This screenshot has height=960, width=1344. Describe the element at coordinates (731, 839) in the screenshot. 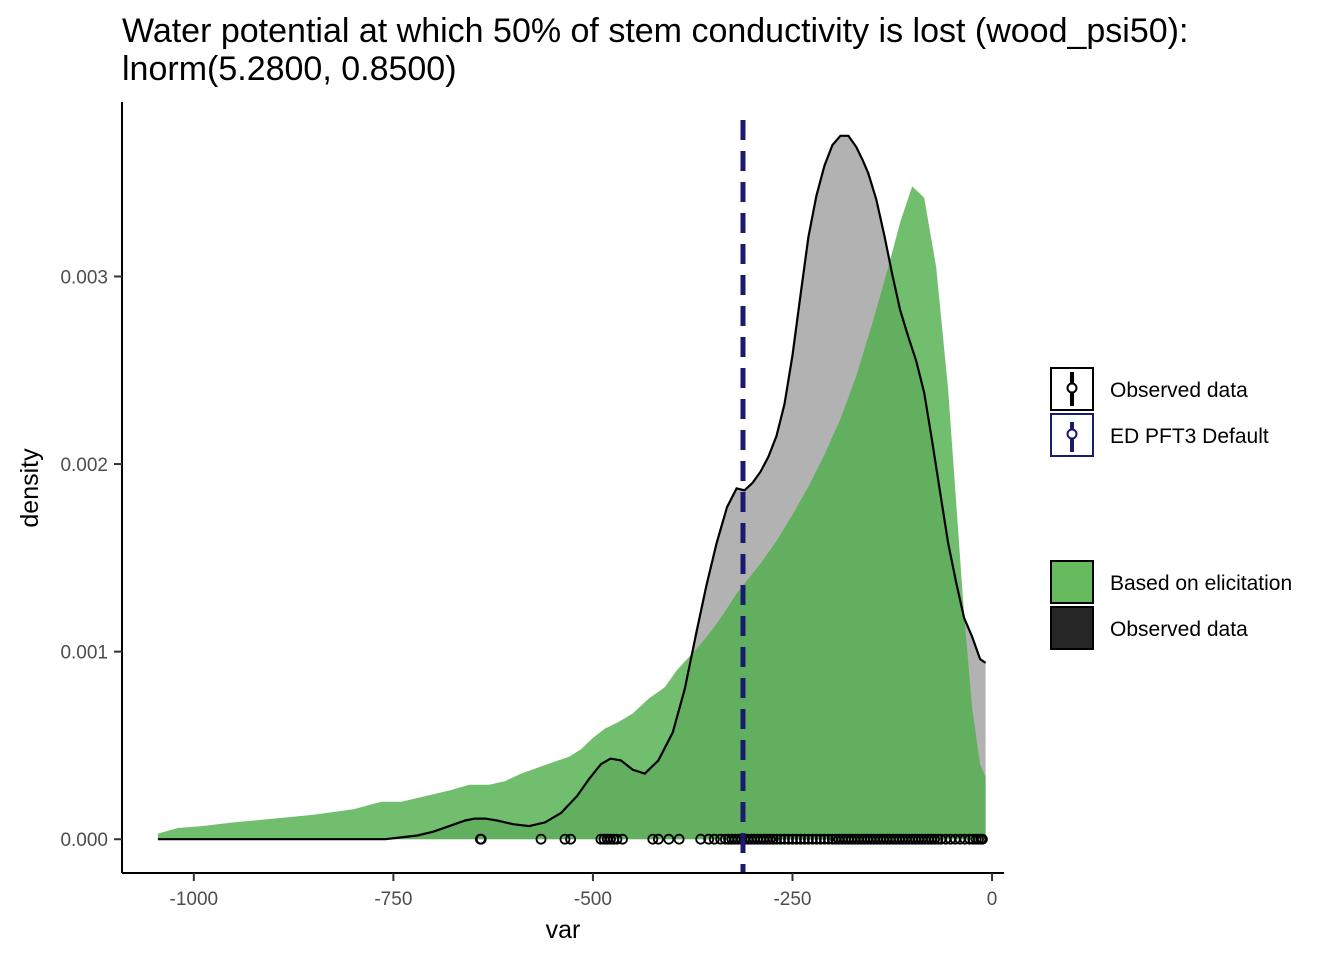

I see `observed-points` at that location.